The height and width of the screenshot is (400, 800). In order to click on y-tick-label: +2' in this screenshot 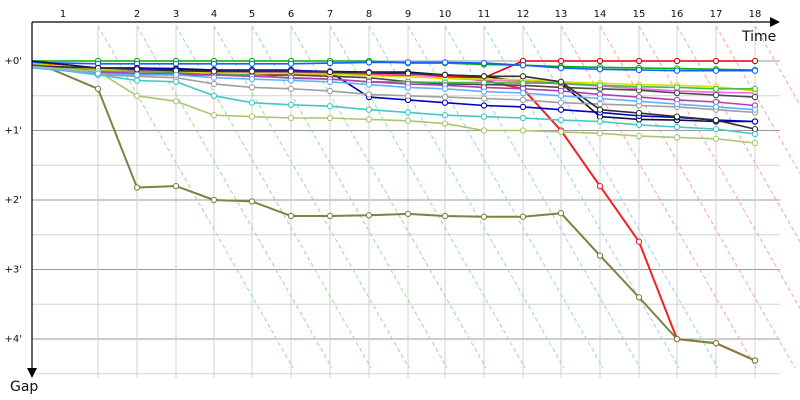, I will do `click(14, 200)`.